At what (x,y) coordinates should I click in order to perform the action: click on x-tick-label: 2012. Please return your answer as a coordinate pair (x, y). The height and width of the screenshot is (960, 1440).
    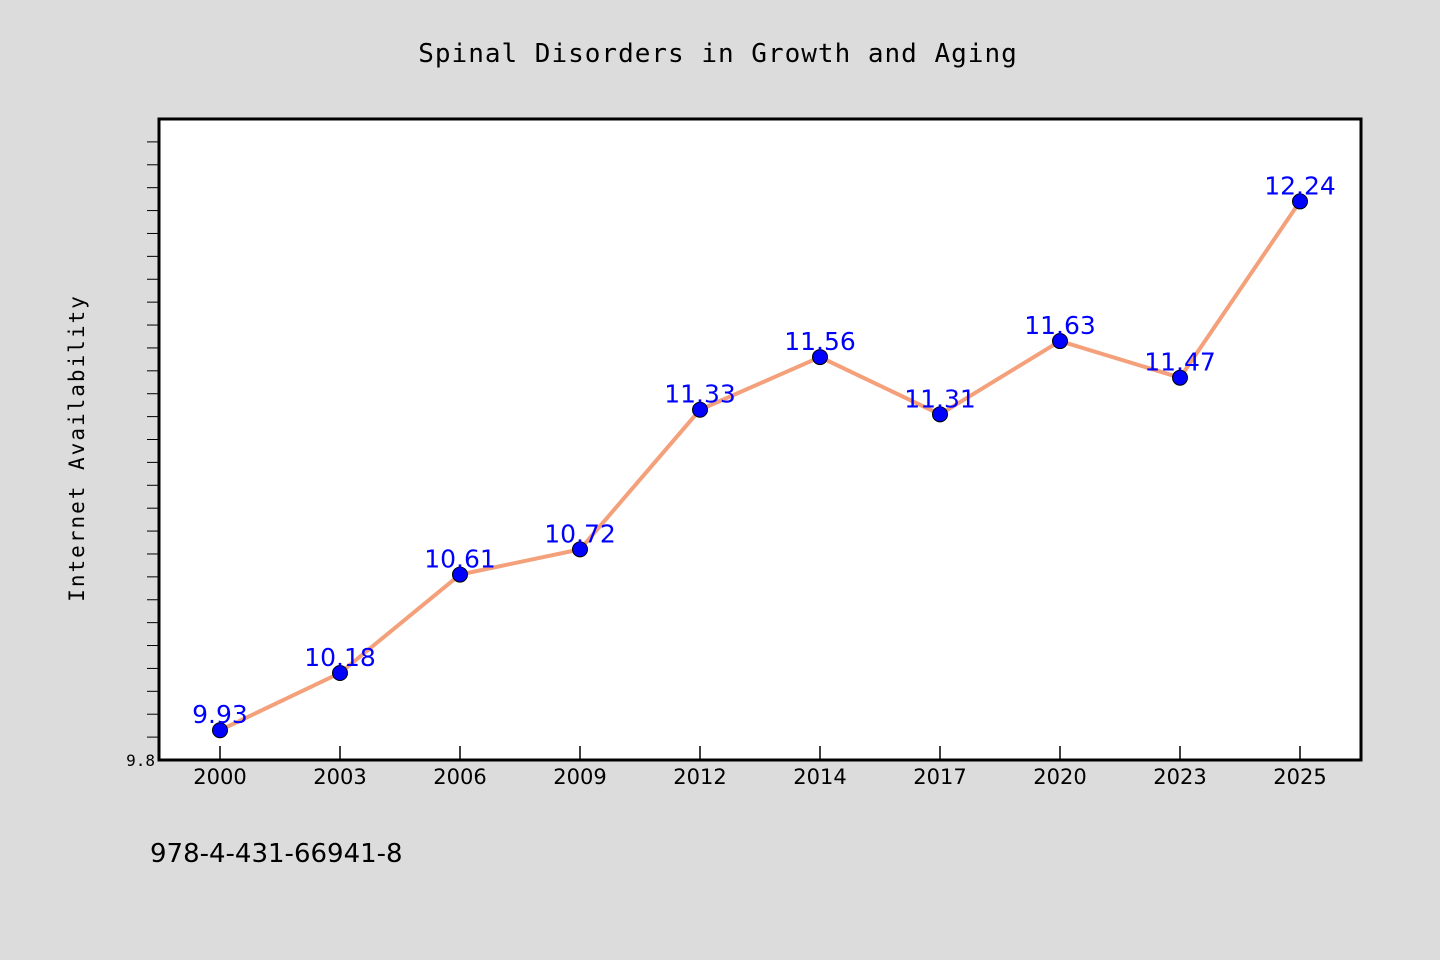
    Looking at the image, I should click on (699, 777).